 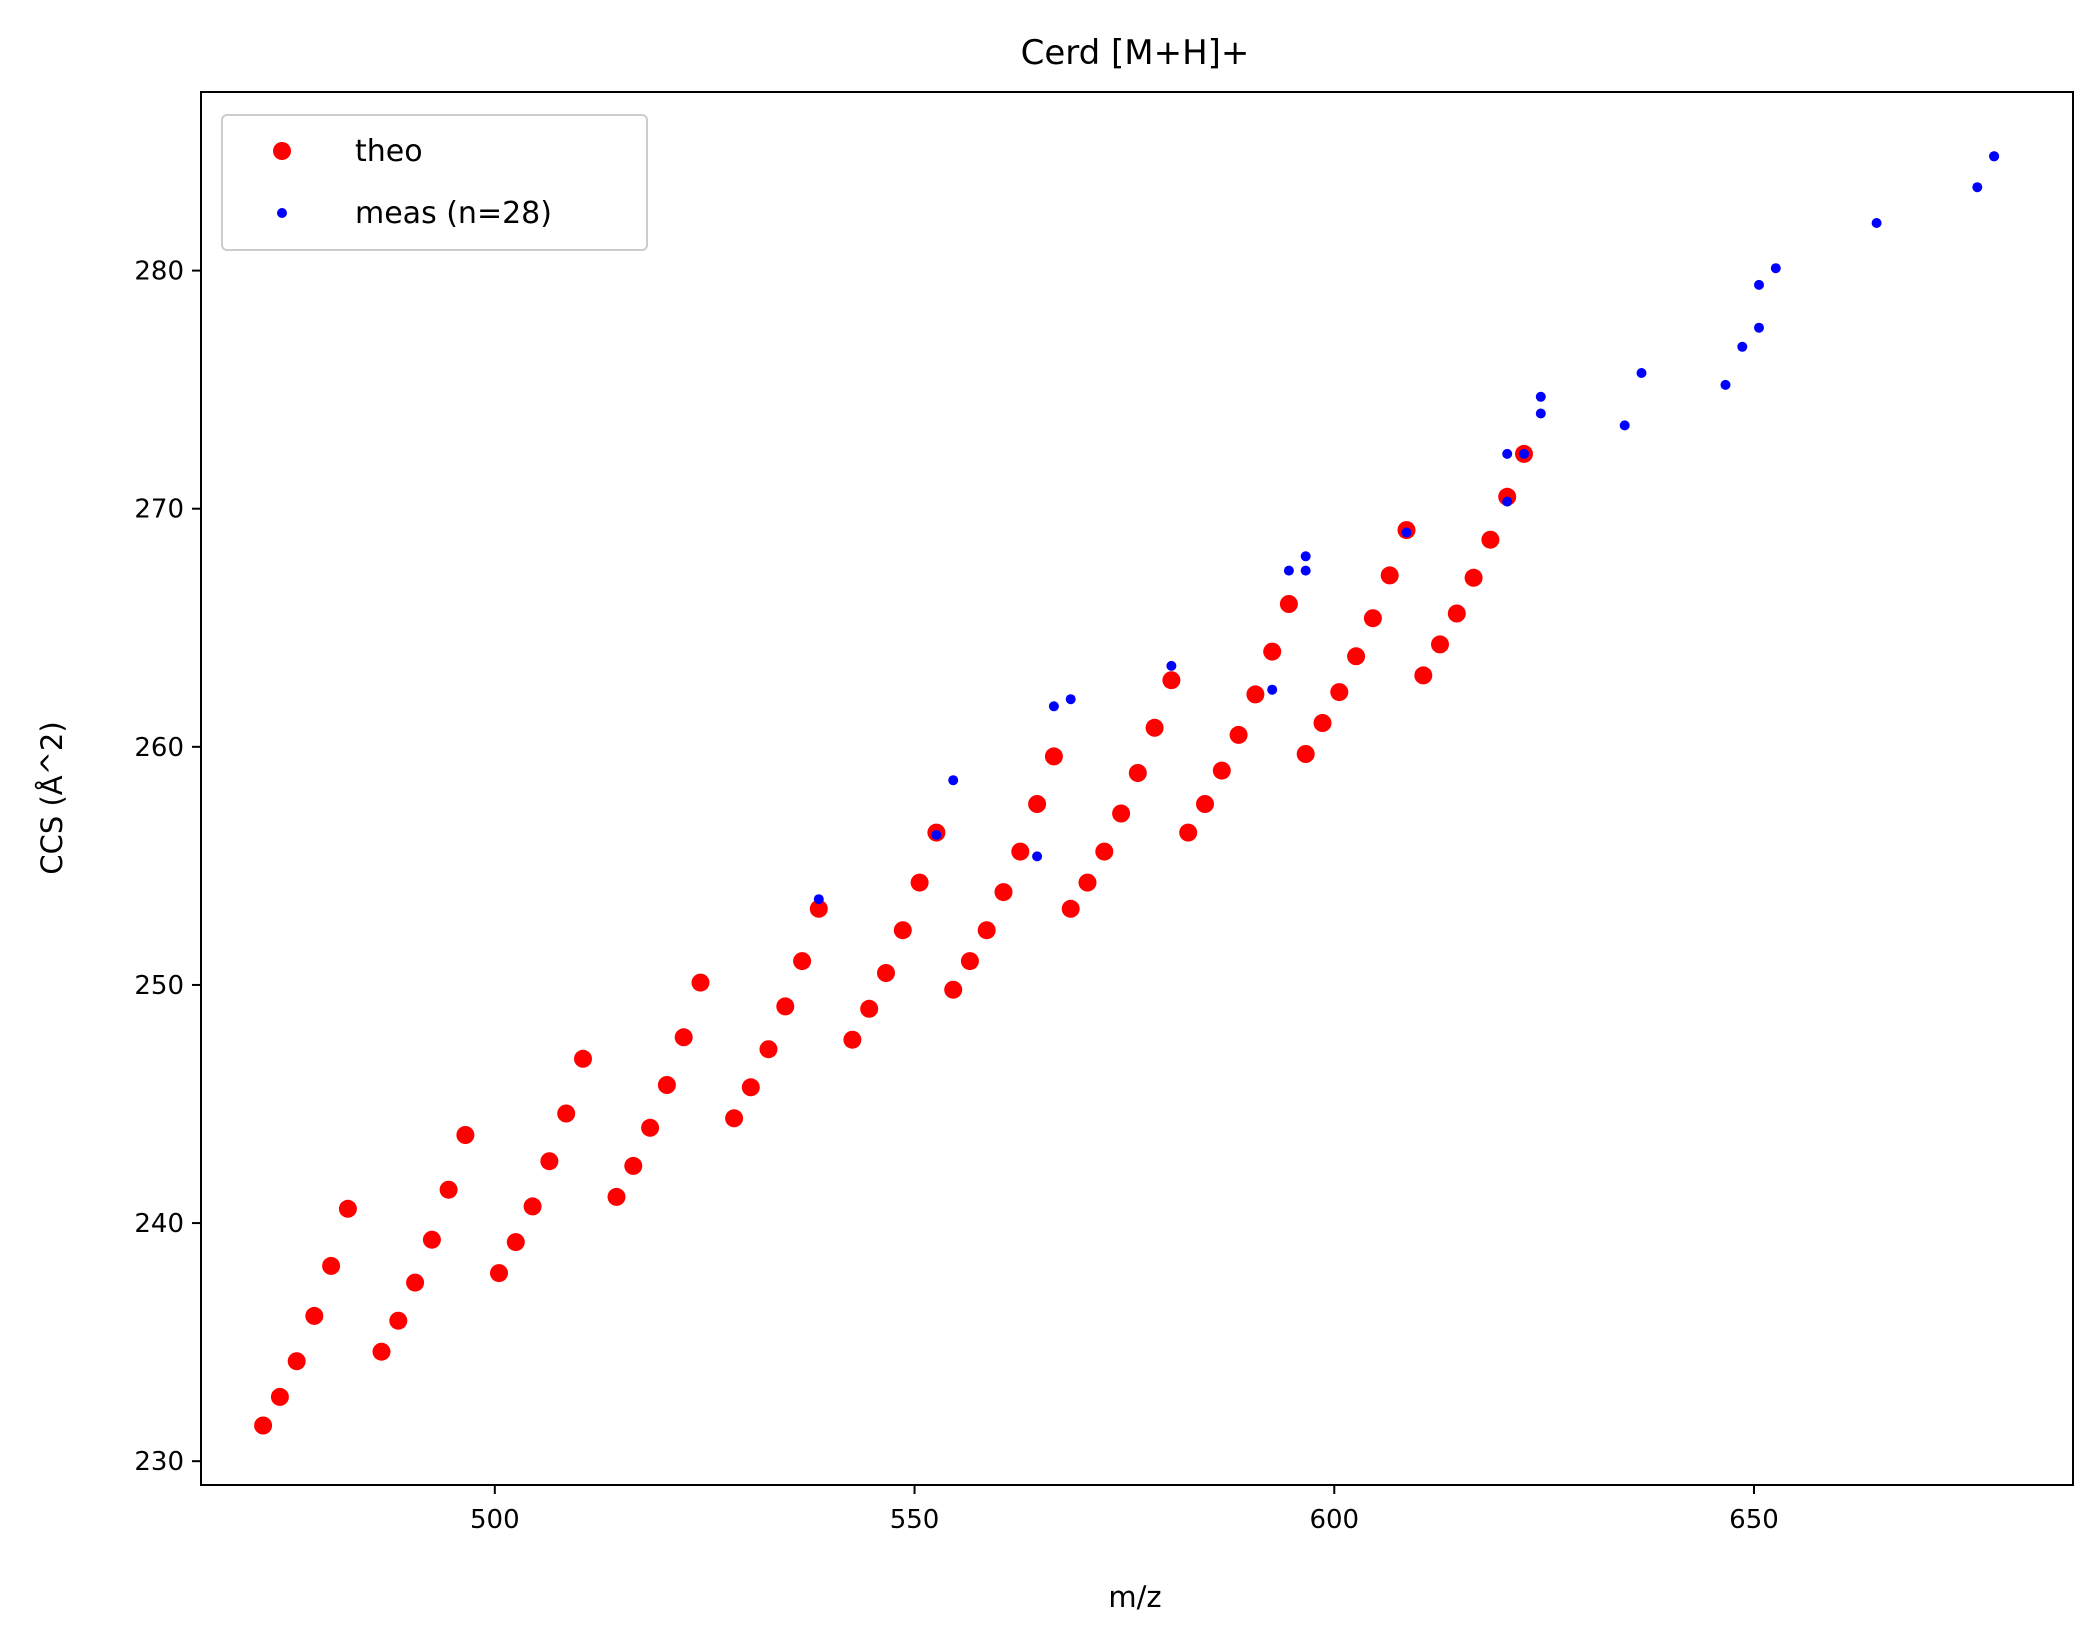 What do you see at coordinates (282, 213) in the screenshot?
I see `legend-marker-meas` at bounding box center [282, 213].